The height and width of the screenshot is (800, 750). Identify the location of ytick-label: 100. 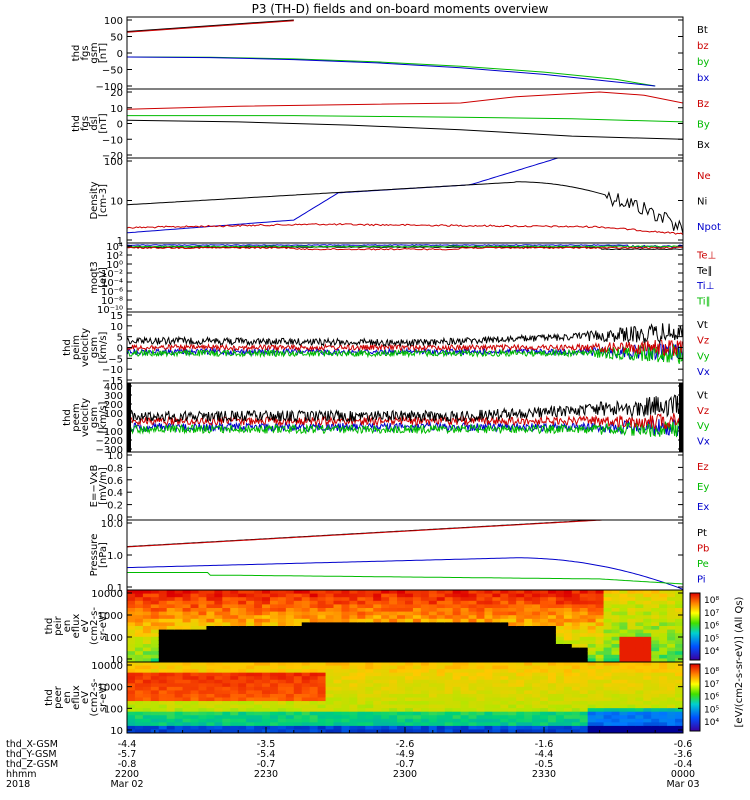
(113, 638).